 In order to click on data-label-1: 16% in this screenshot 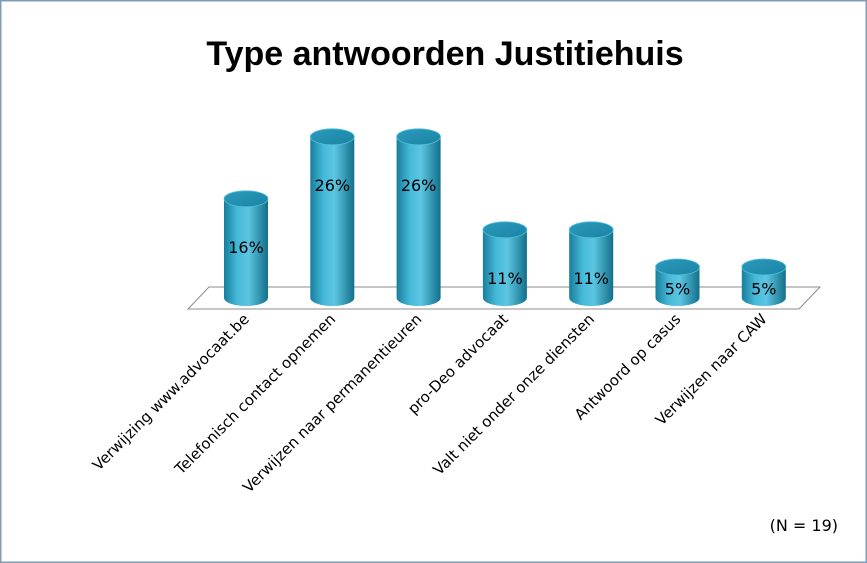, I will do `click(246, 247)`.